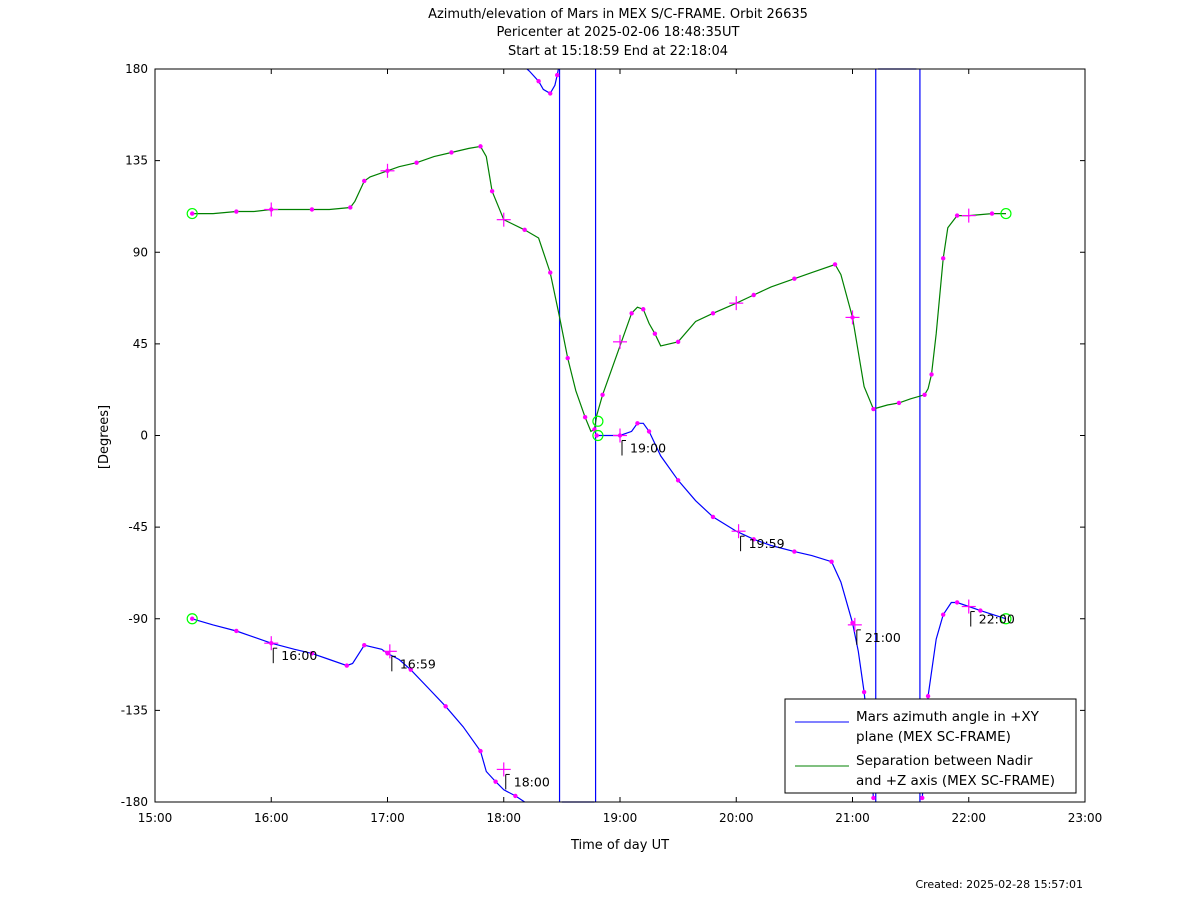 This screenshot has width=1200, height=901. Describe the element at coordinates (736, 818) in the screenshot. I see `x-tick-label: 20:00` at that location.